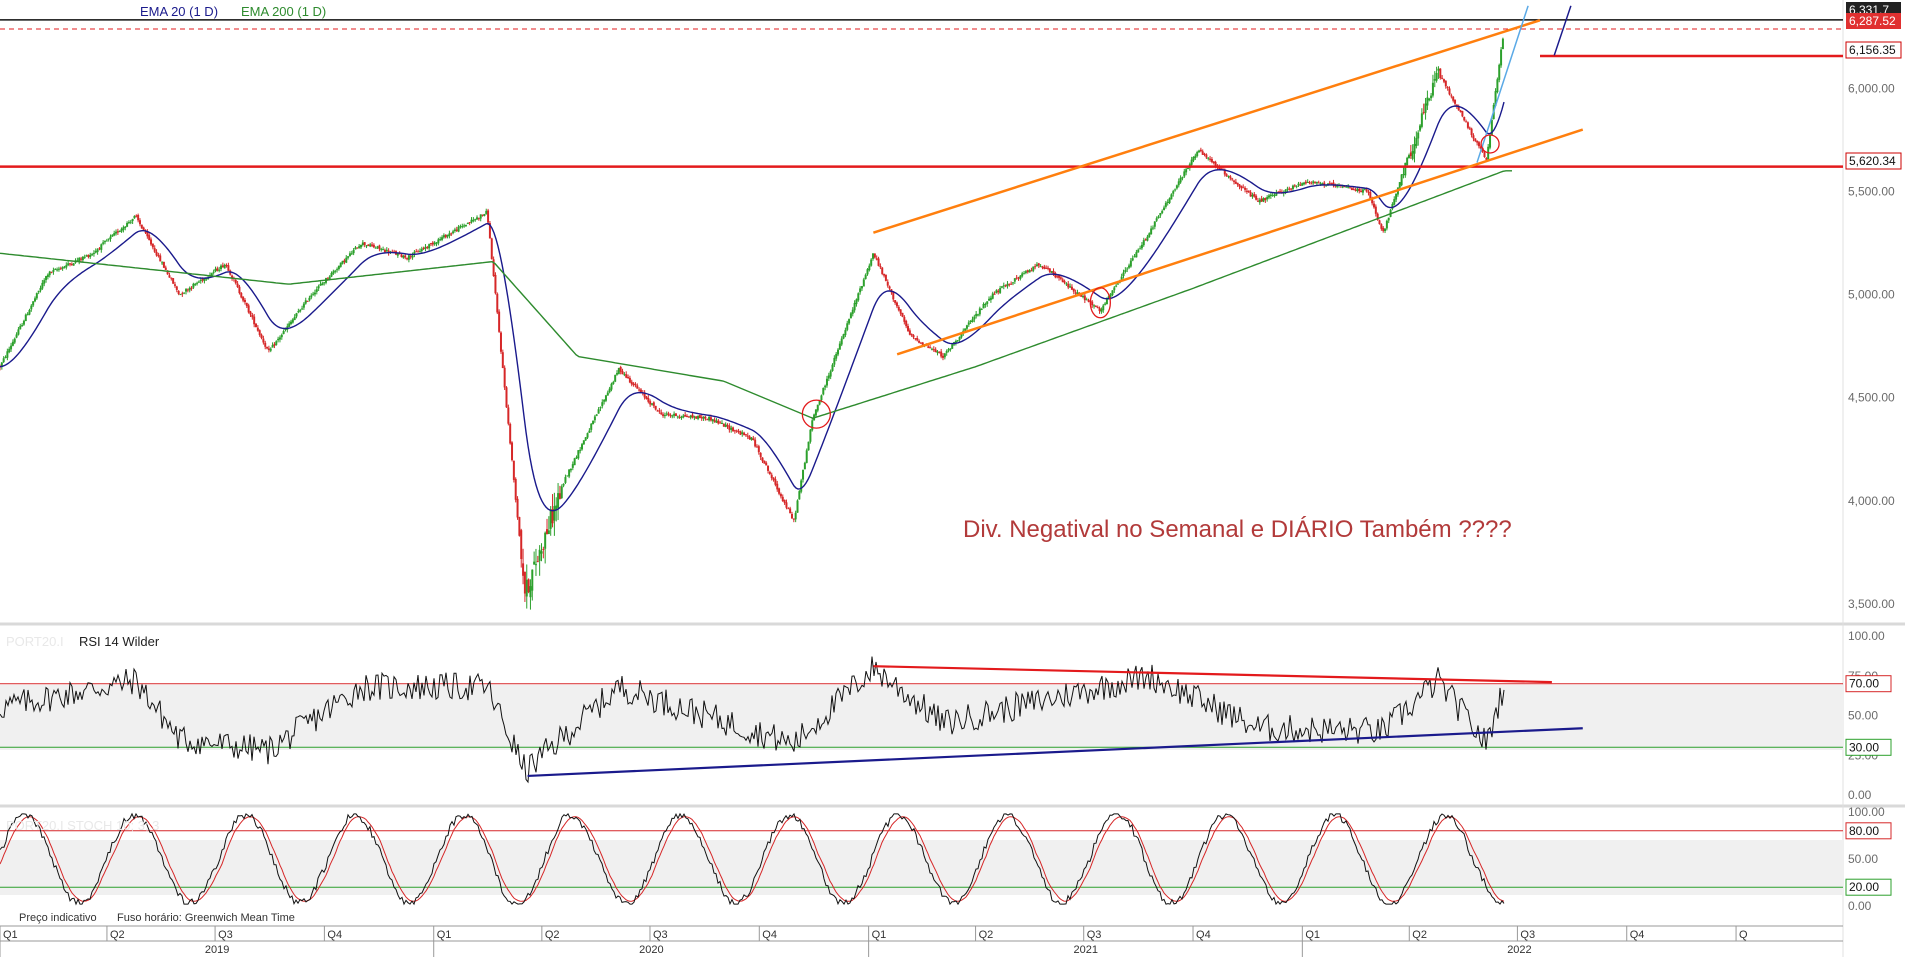 This screenshot has height=957, width=1905. What do you see at coordinates (1868, 747) in the screenshot?
I see `rsi-tag` at bounding box center [1868, 747].